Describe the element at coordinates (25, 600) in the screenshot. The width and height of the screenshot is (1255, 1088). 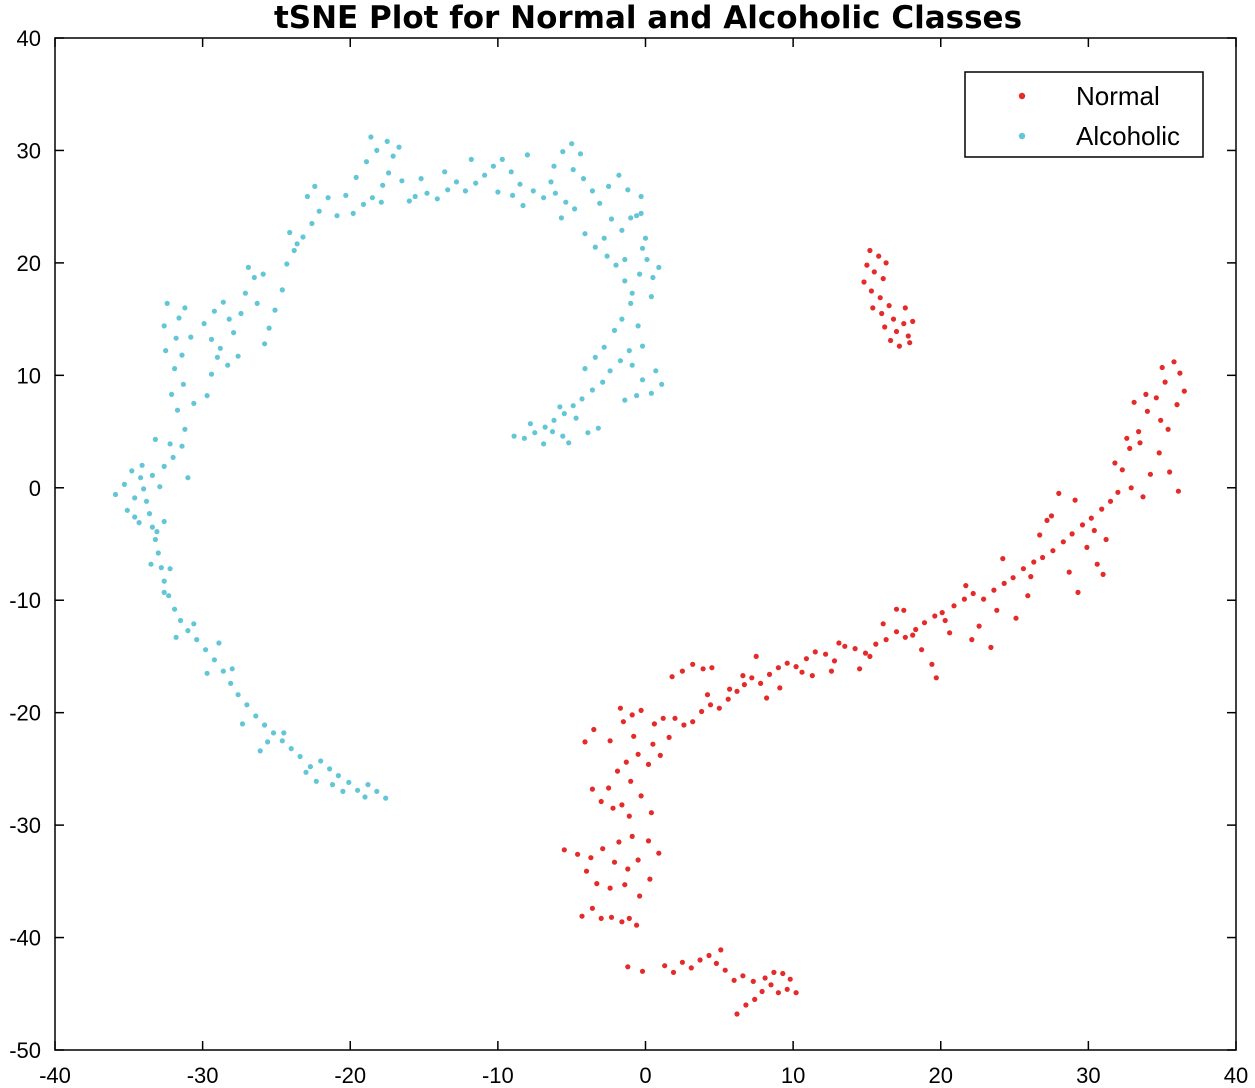
I see `y-tick-label--10: -10` at that location.